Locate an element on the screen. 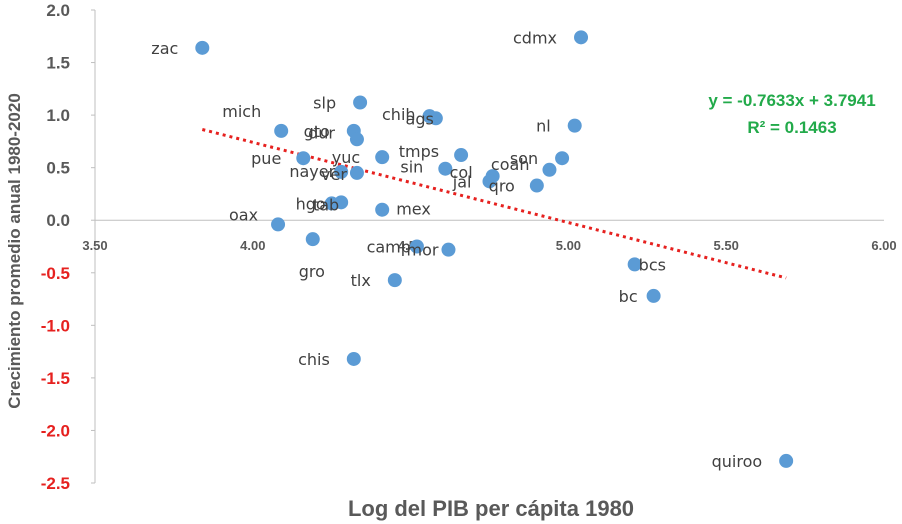 This screenshot has height=524, width=902. x-tick-label: 5.00 is located at coordinates (568, 245).